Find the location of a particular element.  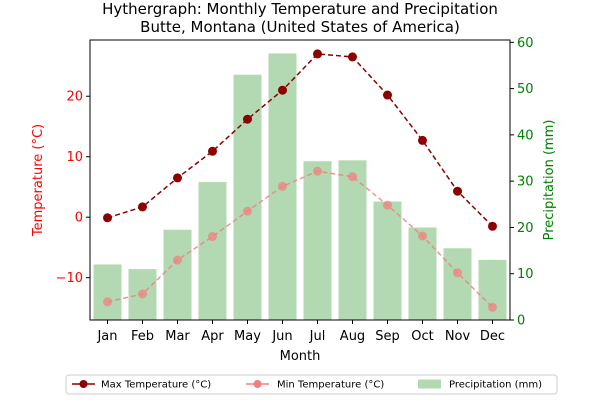

right-axis-label: Precipitation (mm) is located at coordinates (549, 180).